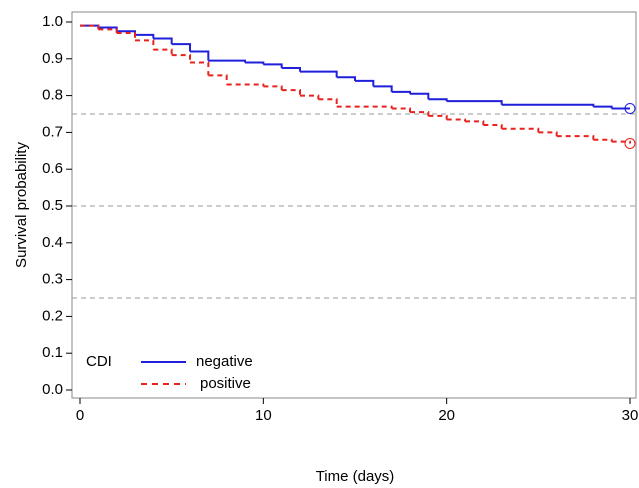 This screenshot has height=488, width=639. I want to click on y-tick-label: 0.6, so click(52, 168).